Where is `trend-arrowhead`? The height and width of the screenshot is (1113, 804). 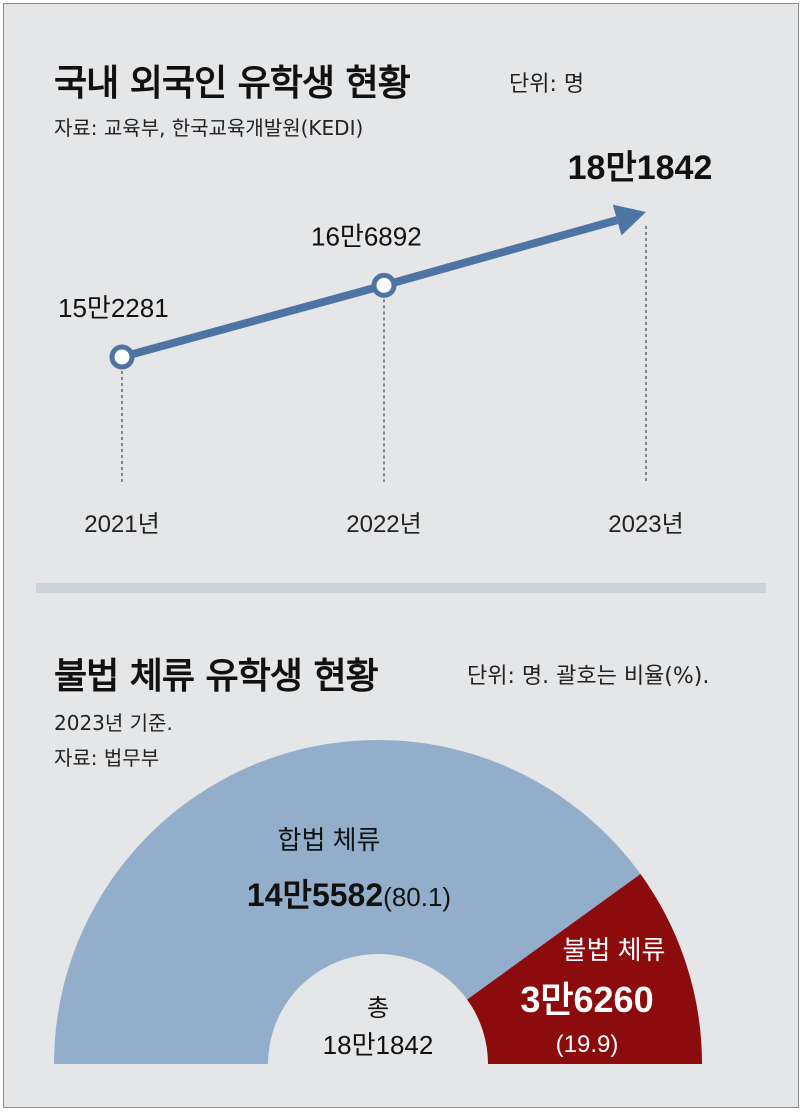
trend-arrowhead is located at coordinates (629, 220).